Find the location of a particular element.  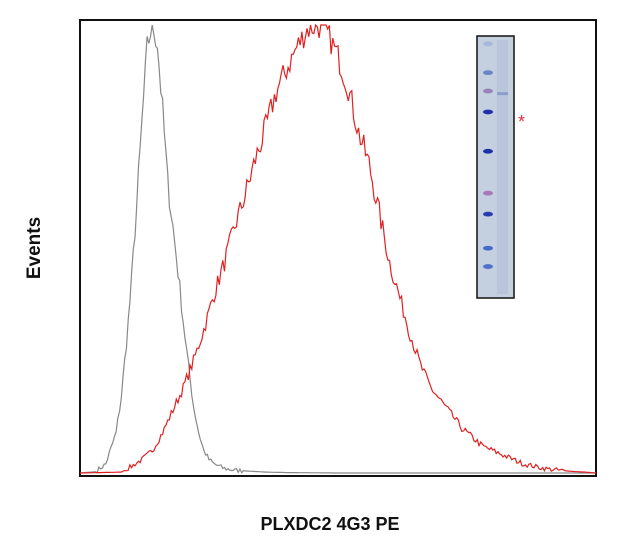

blot-membrane is located at coordinates (495, 167).